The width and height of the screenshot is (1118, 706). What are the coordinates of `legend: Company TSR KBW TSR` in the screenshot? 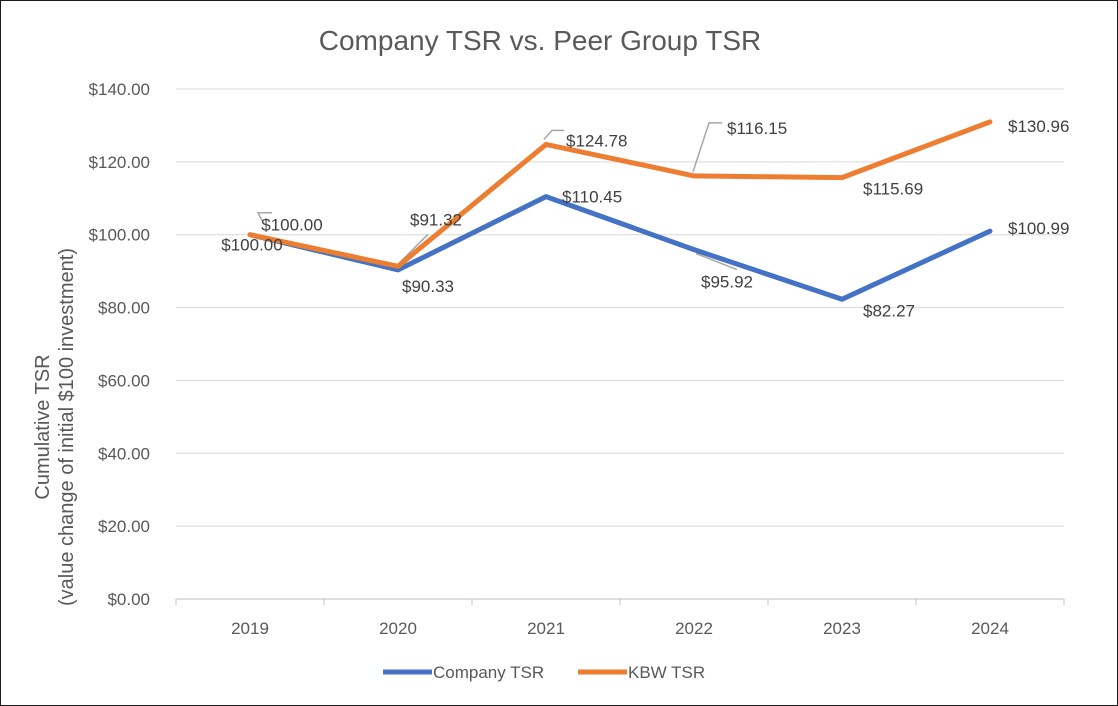 It's located at (544, 672).